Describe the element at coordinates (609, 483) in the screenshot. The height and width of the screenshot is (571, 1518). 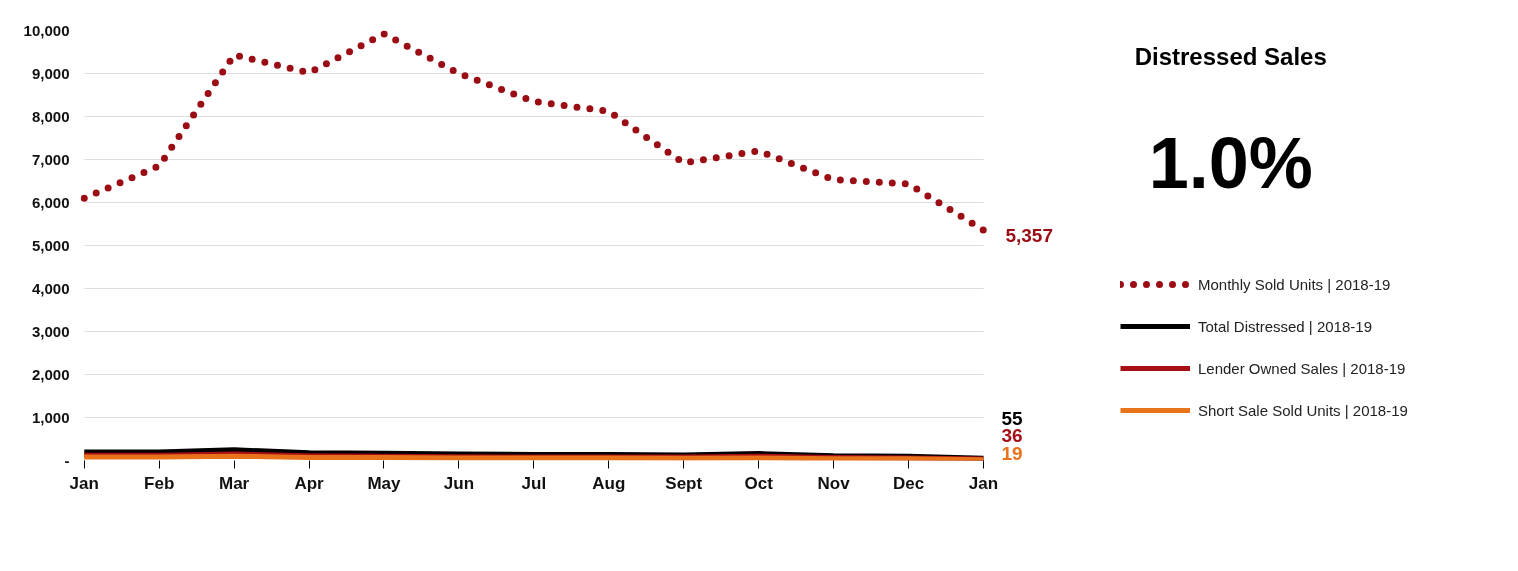
I see `x-tick-label: Aug` at that location.